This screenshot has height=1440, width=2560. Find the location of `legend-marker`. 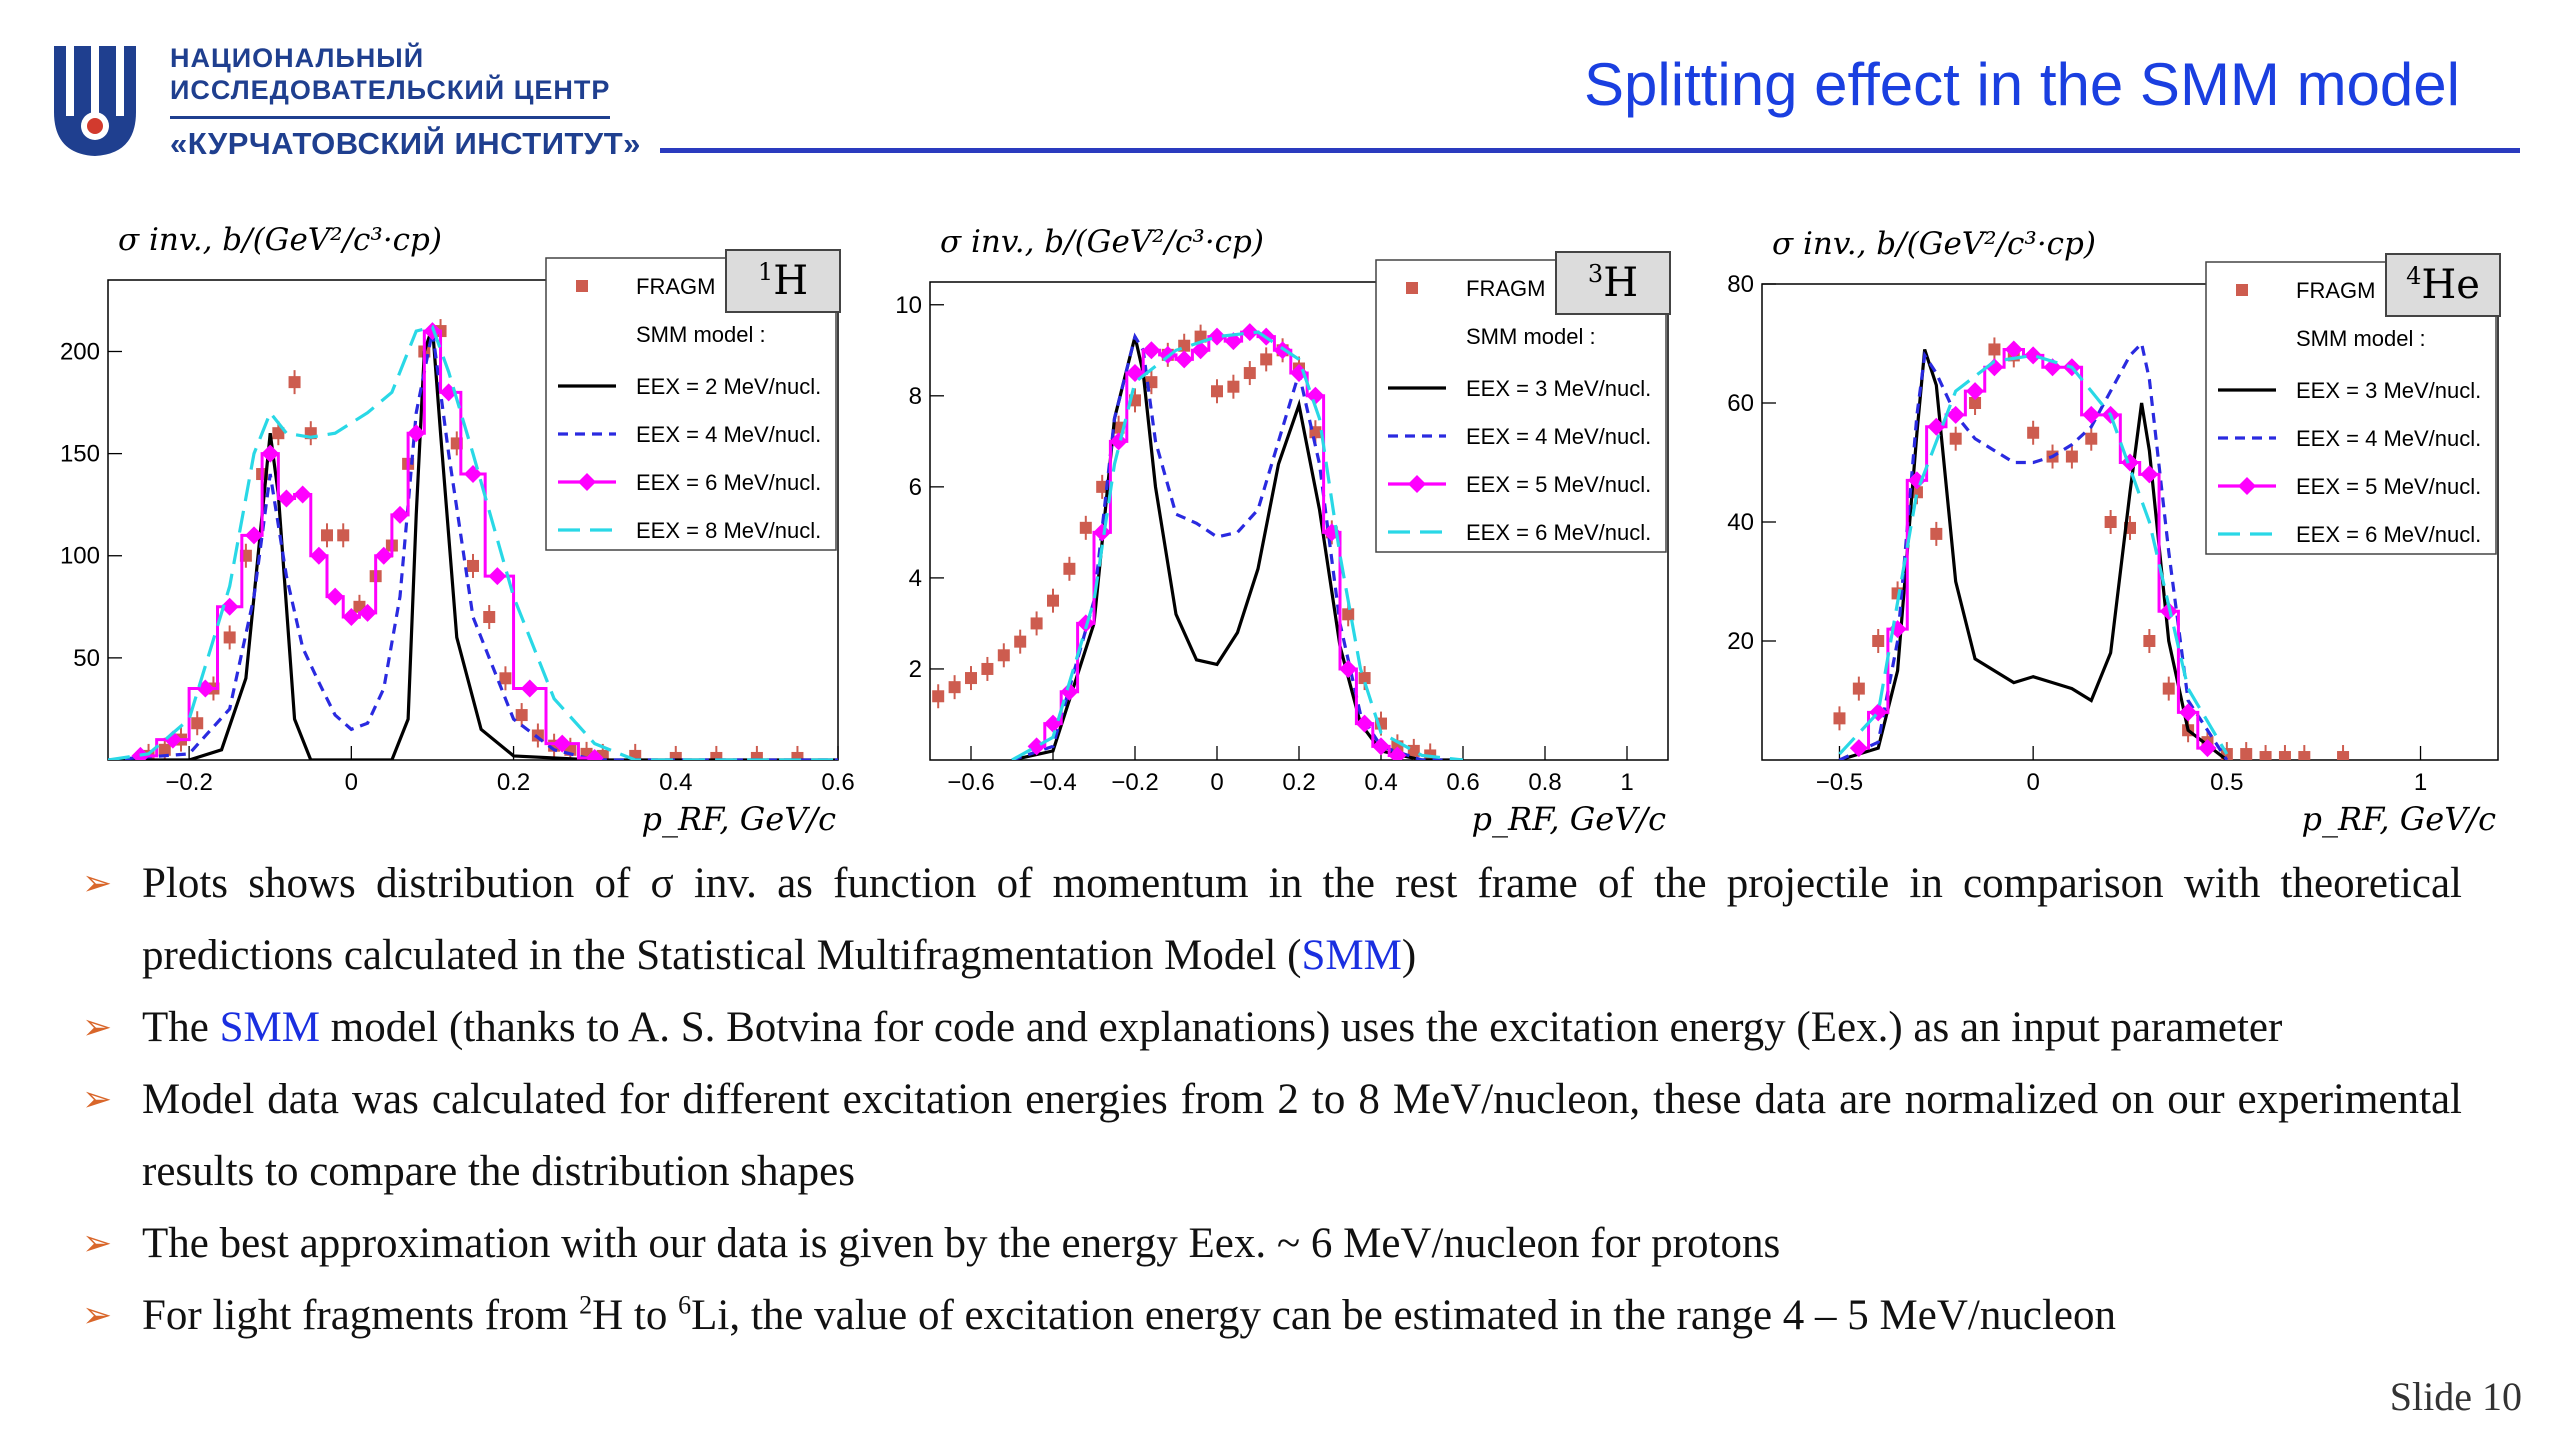

legend-marker is located at coordinates (1417, 484).